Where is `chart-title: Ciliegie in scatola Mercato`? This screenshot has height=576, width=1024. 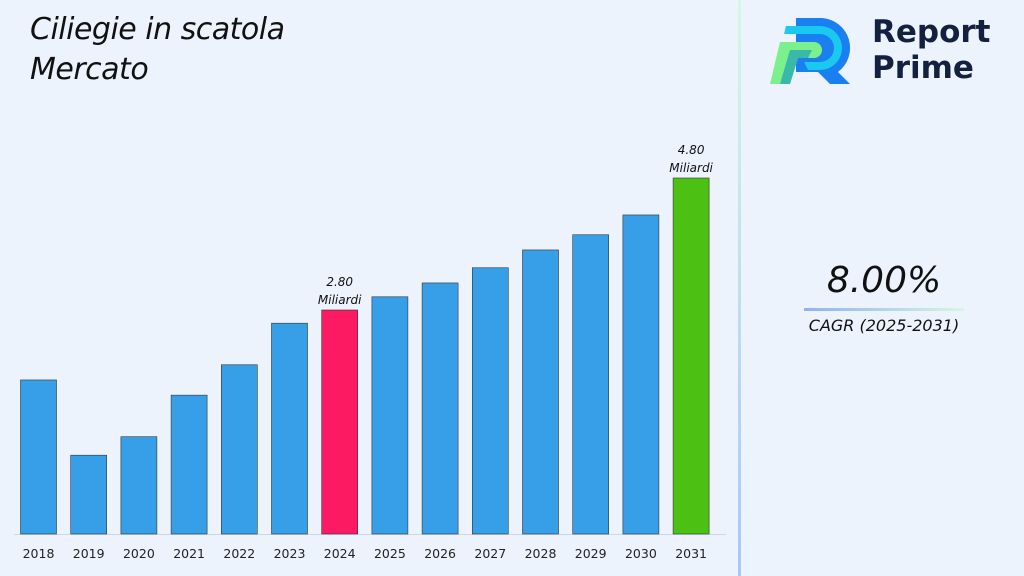
chart-title: Ciliegie in scatola Mercato is located at coordinates (157, 50).